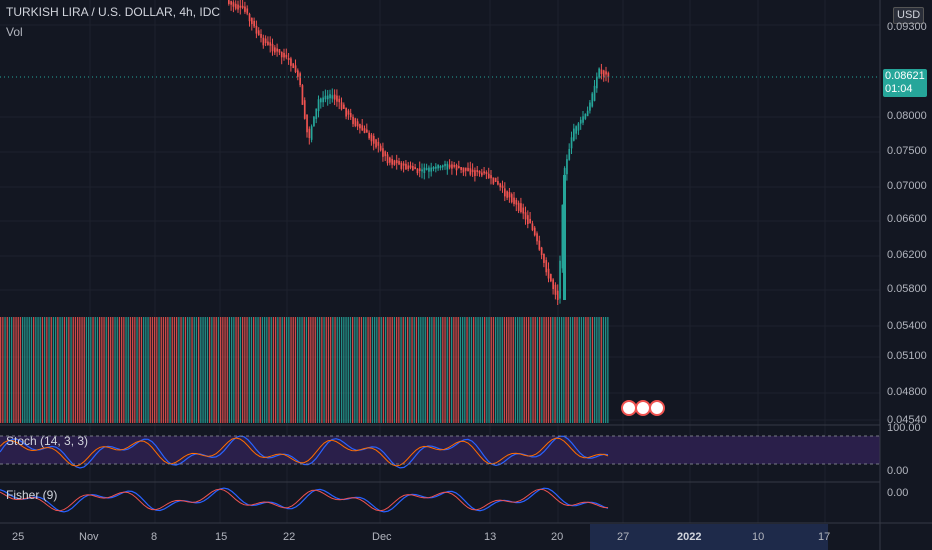 Image resolution: width=932 pixels, height=550 pixels. Describe the element at coordinates (758, 537) in the screenshot. I see `date-label: 10` at that location.